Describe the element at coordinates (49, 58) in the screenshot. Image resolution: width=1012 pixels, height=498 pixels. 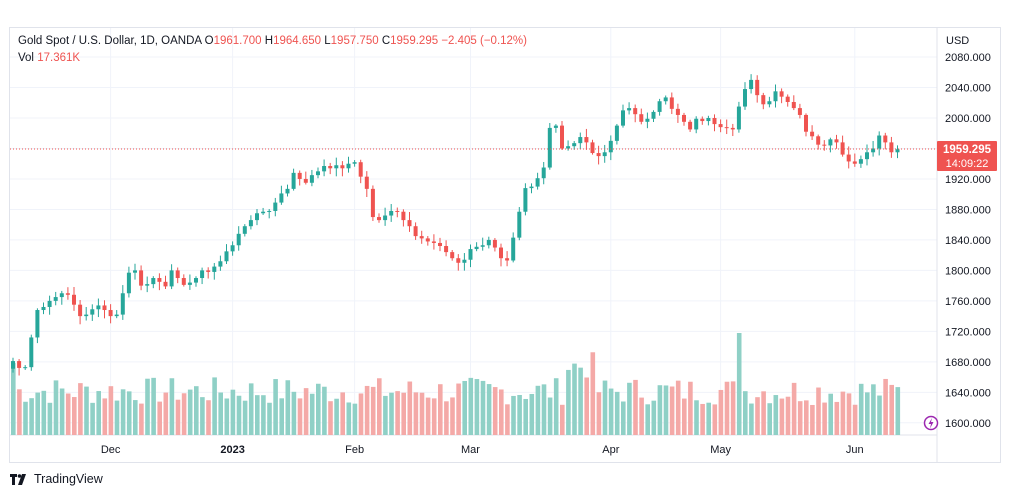
I see `volume-legend: Vol 17.361K` at that location.